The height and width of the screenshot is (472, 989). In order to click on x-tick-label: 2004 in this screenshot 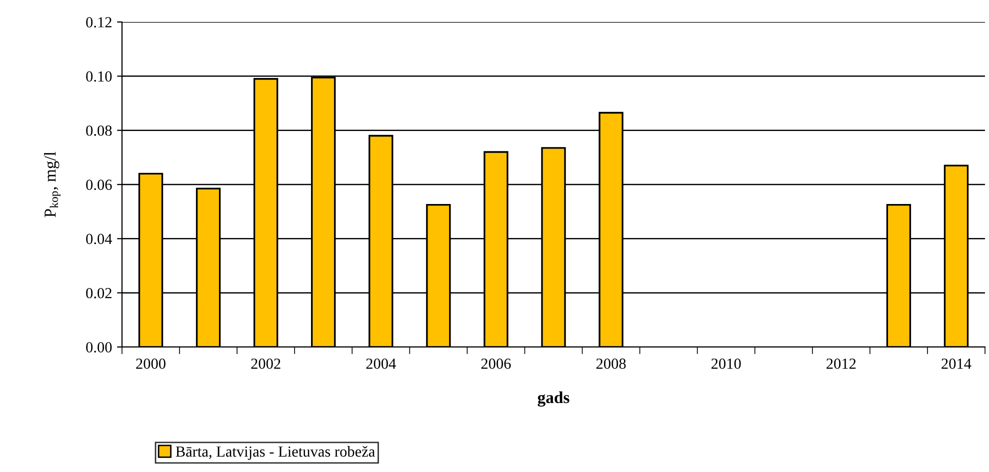, I will do `click(381, 363)`.